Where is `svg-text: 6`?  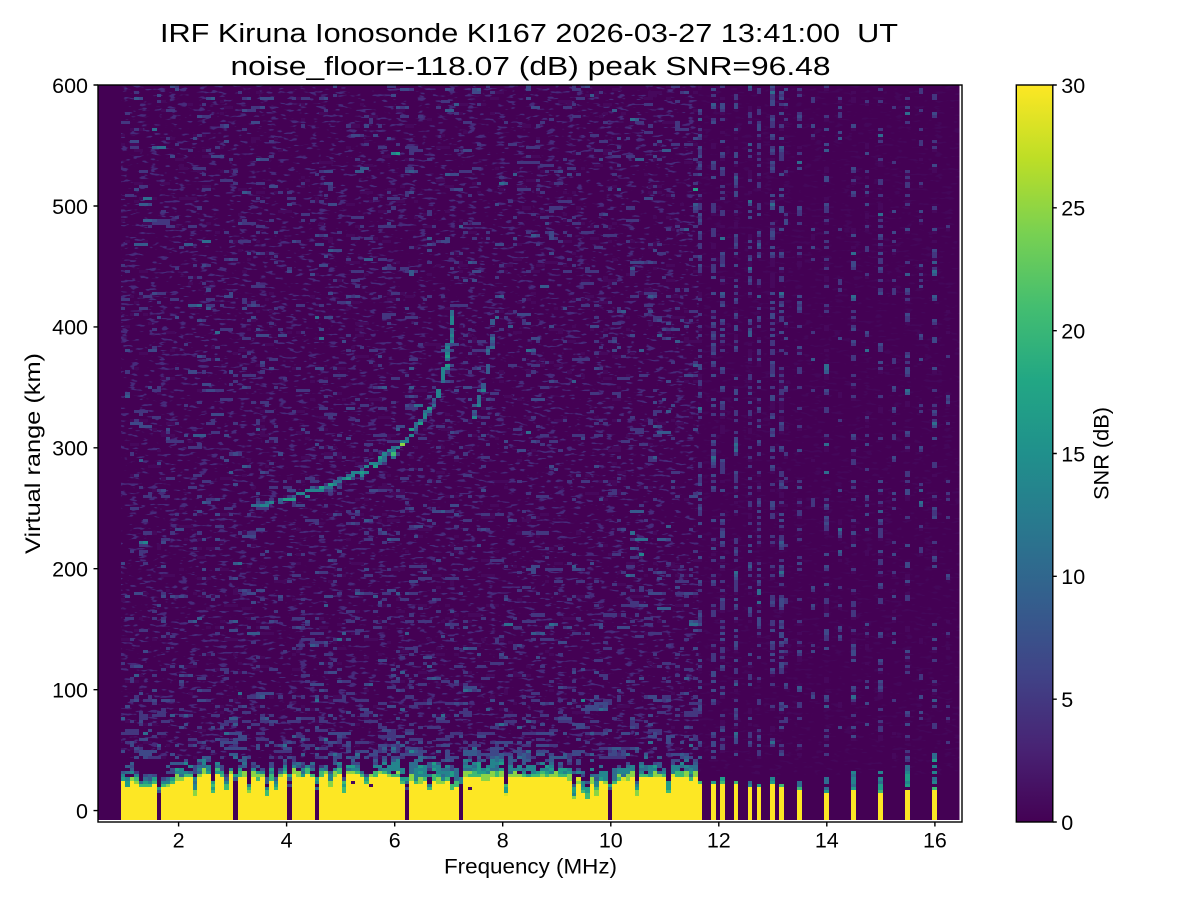
svg-text: 6 is located at coordinates (395, 841).